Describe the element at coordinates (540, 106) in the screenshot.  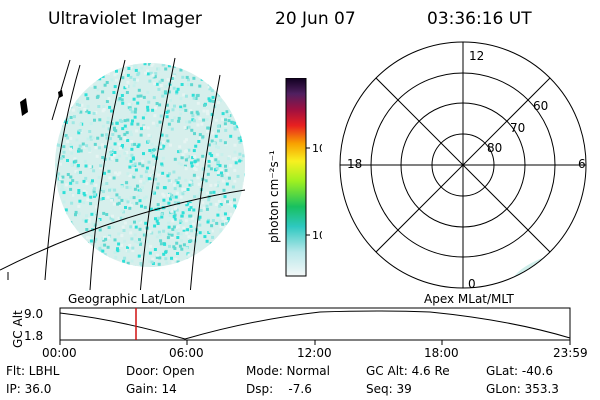
I see `lat-label-60: 60` at that location.